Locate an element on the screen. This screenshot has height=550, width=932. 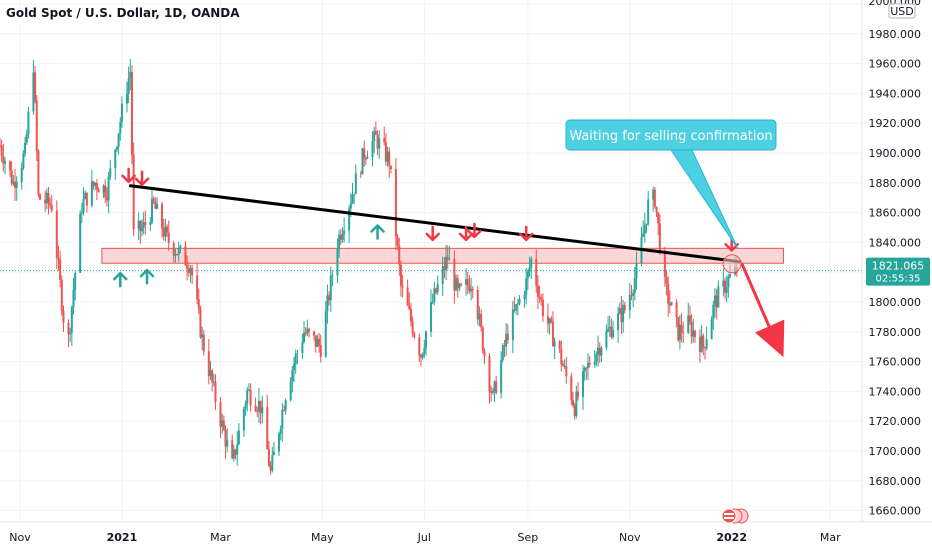
currency-label: USD is located at coordinates (902, 11).